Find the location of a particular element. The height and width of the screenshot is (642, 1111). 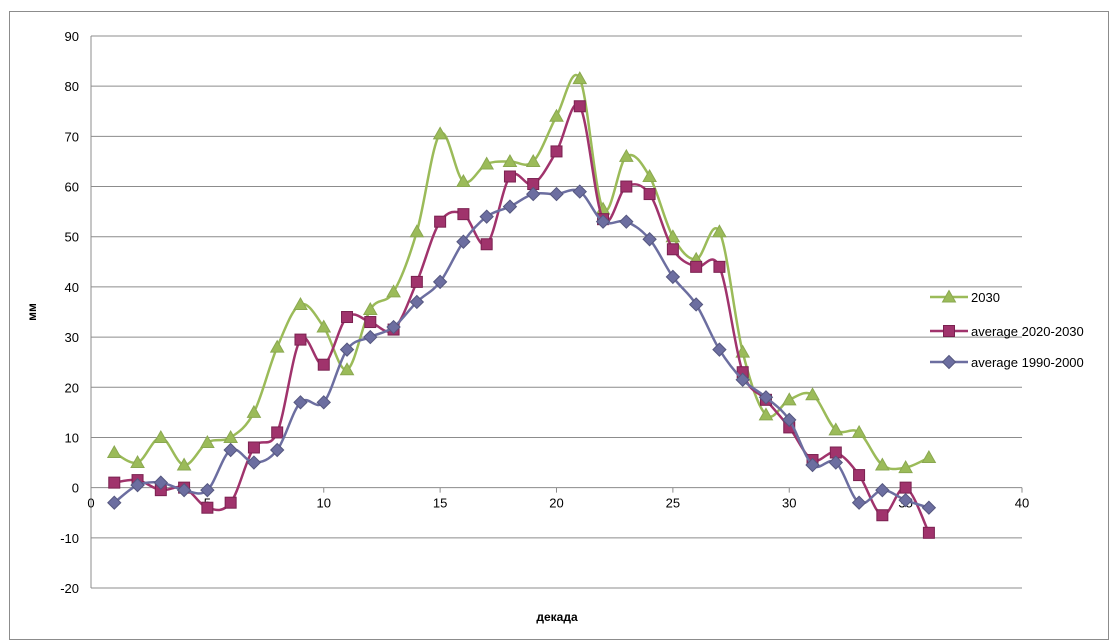

y-tick-label: 90 is located at coordinates (72, 36).